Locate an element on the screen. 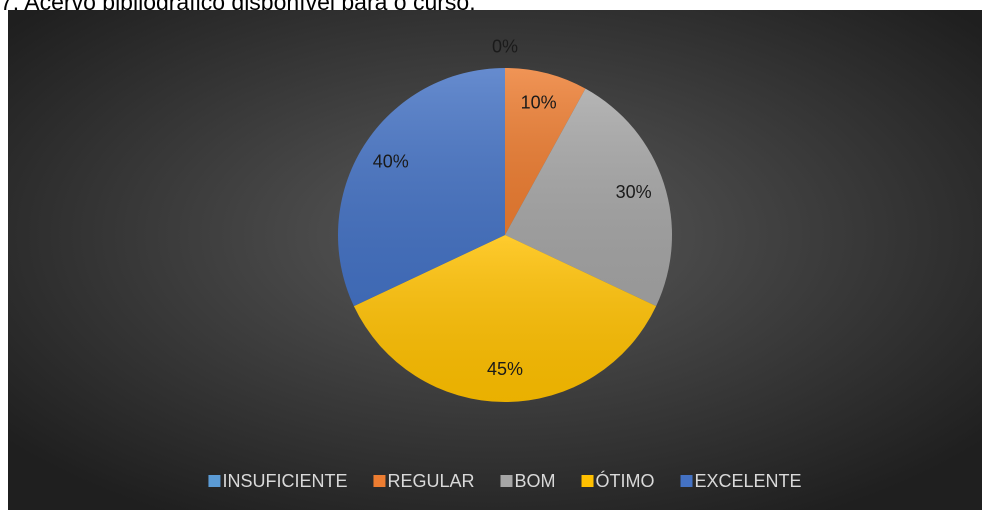  legend-label: REGULAR is located at coordinates (430, 481).